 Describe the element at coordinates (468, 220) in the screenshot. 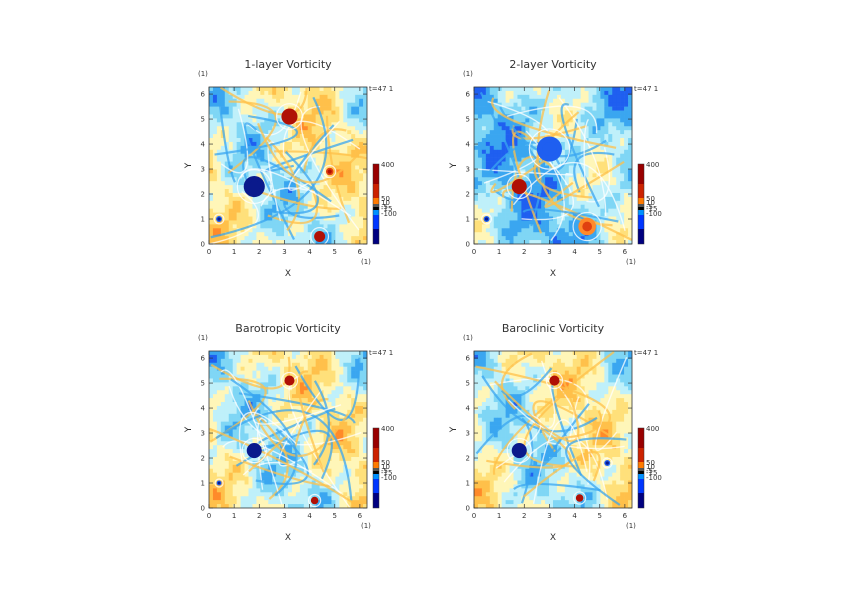

I see `y-tick-label: 1` at that location.